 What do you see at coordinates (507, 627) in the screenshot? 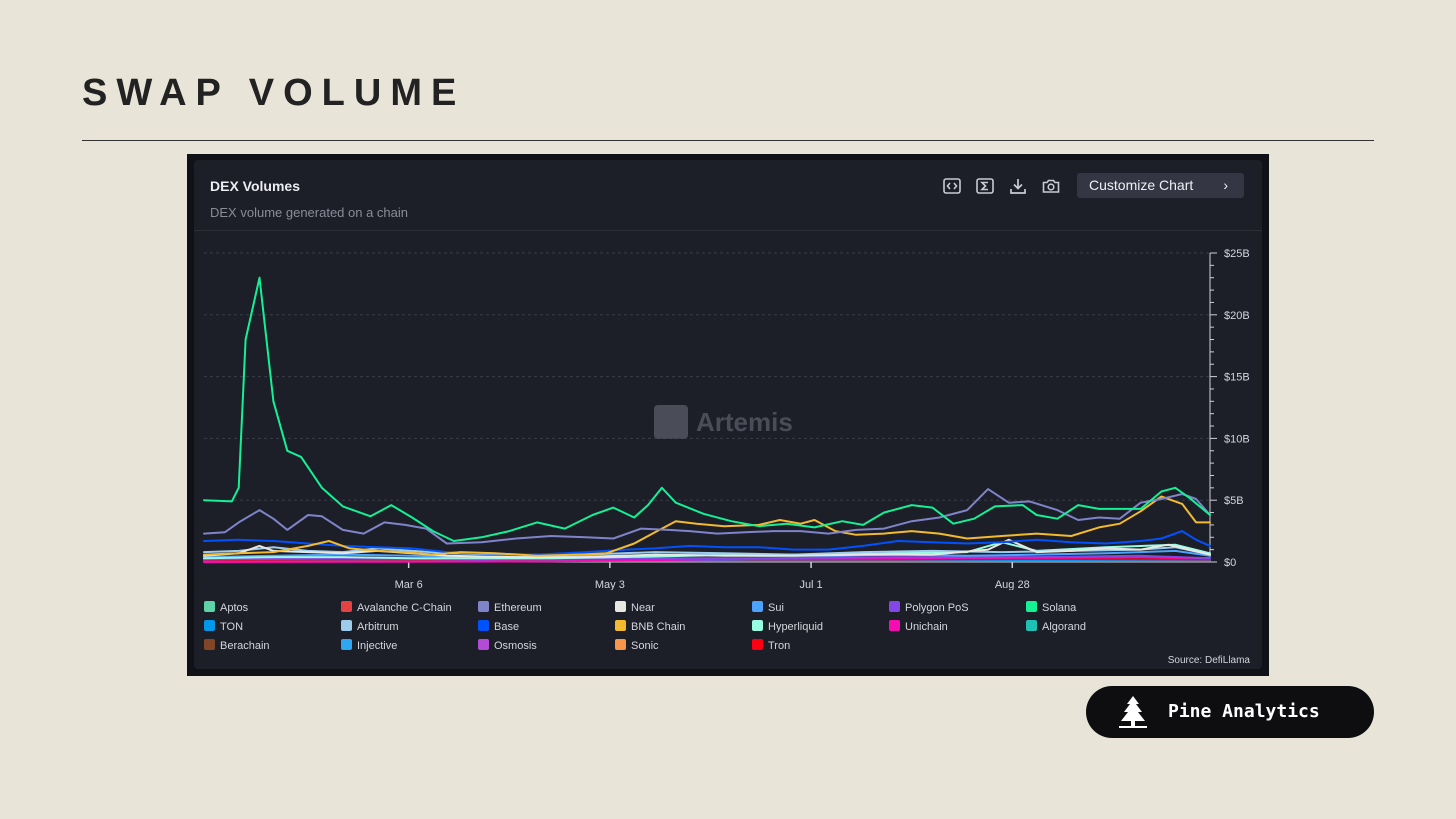
I see `legend-label: Base` at bounding box center [507, 627].